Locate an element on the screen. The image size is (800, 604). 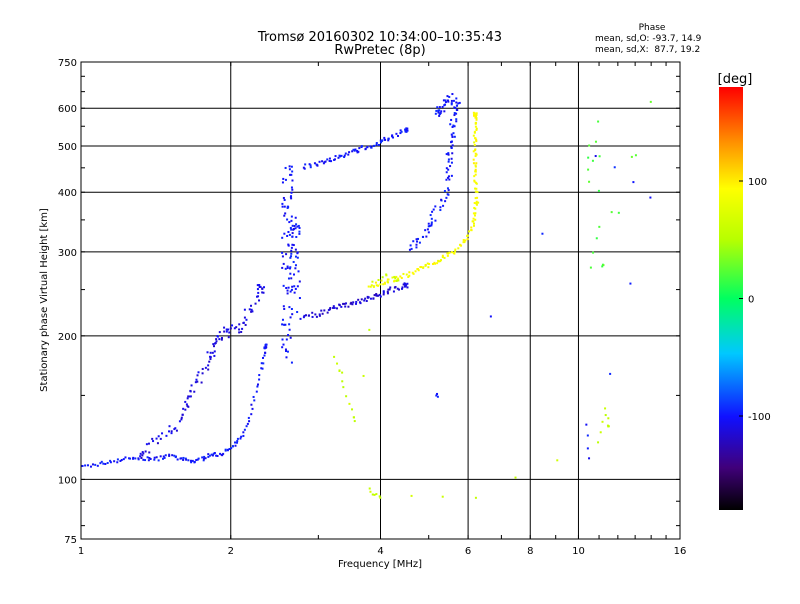
x-axis-label: Frequency [MHz] is located at coordinates (380, 564).